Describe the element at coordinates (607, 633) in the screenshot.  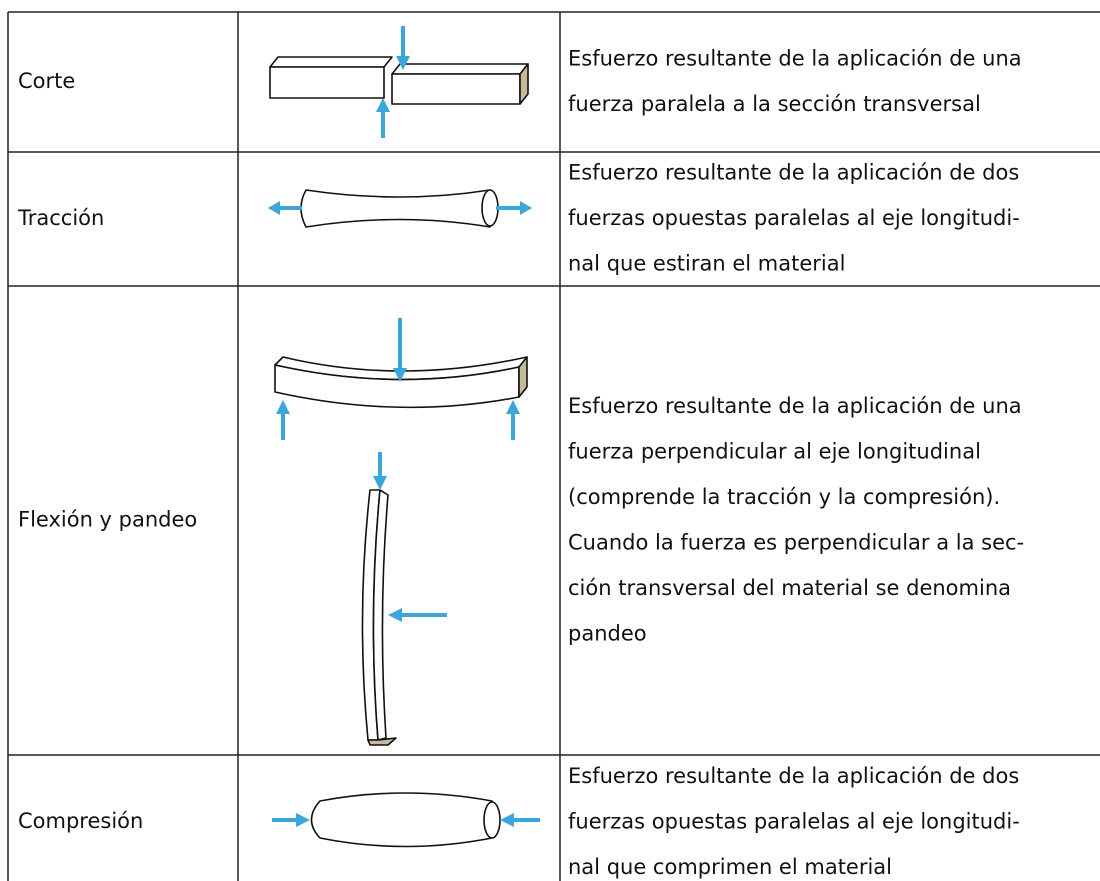
I see `row-description: pandeo` at that location.